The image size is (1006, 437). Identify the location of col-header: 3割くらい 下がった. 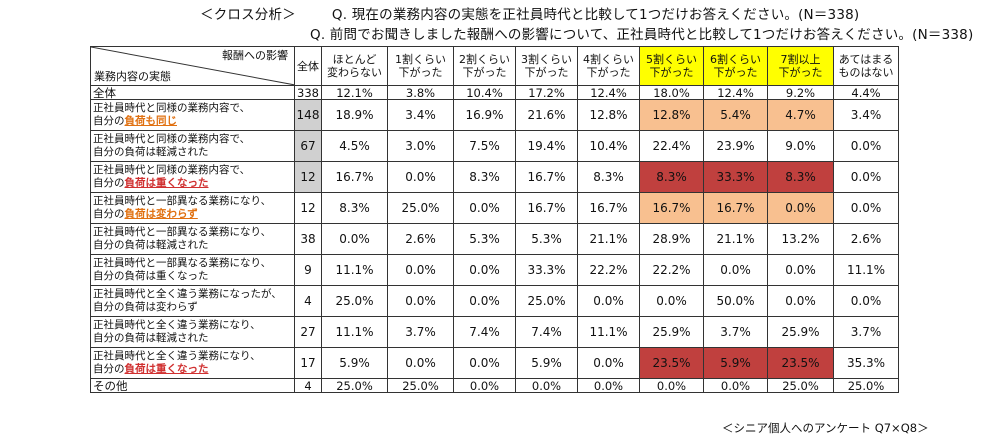
(546, 66).